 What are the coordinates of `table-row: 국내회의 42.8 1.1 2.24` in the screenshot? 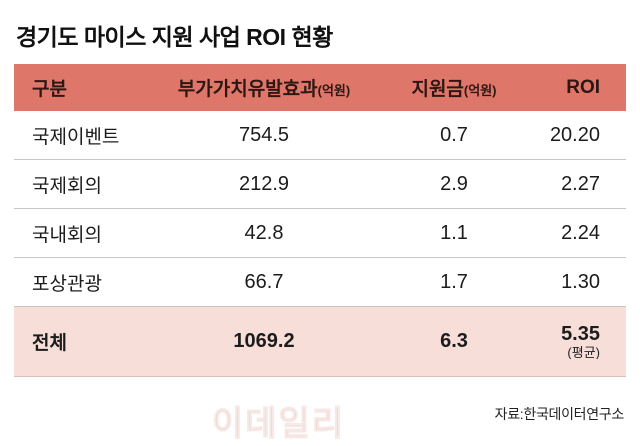 It's located at (320, 233).